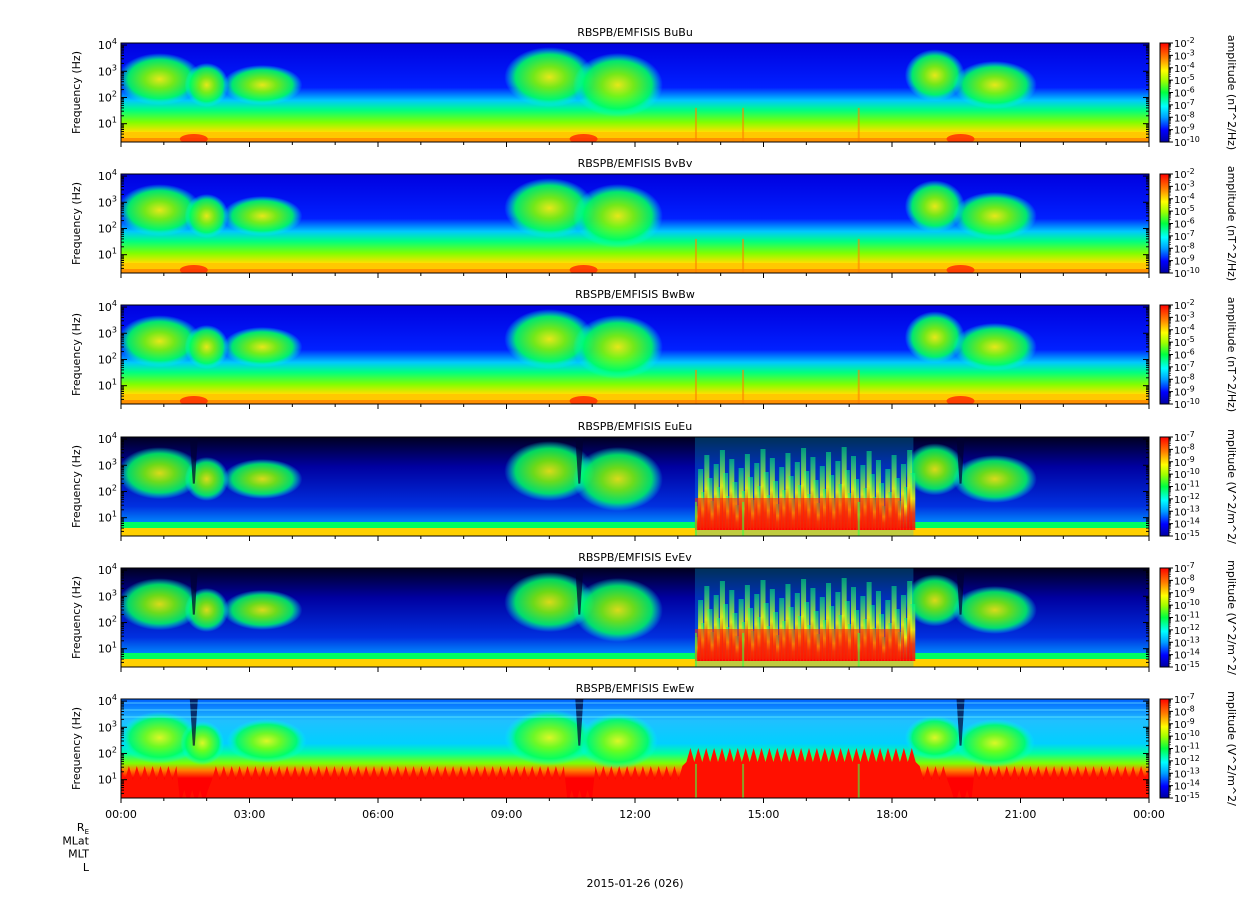  Describe the element at coordinates (507, 814) in the screenshot. I see `x-tick-label: 09:00` at that location.